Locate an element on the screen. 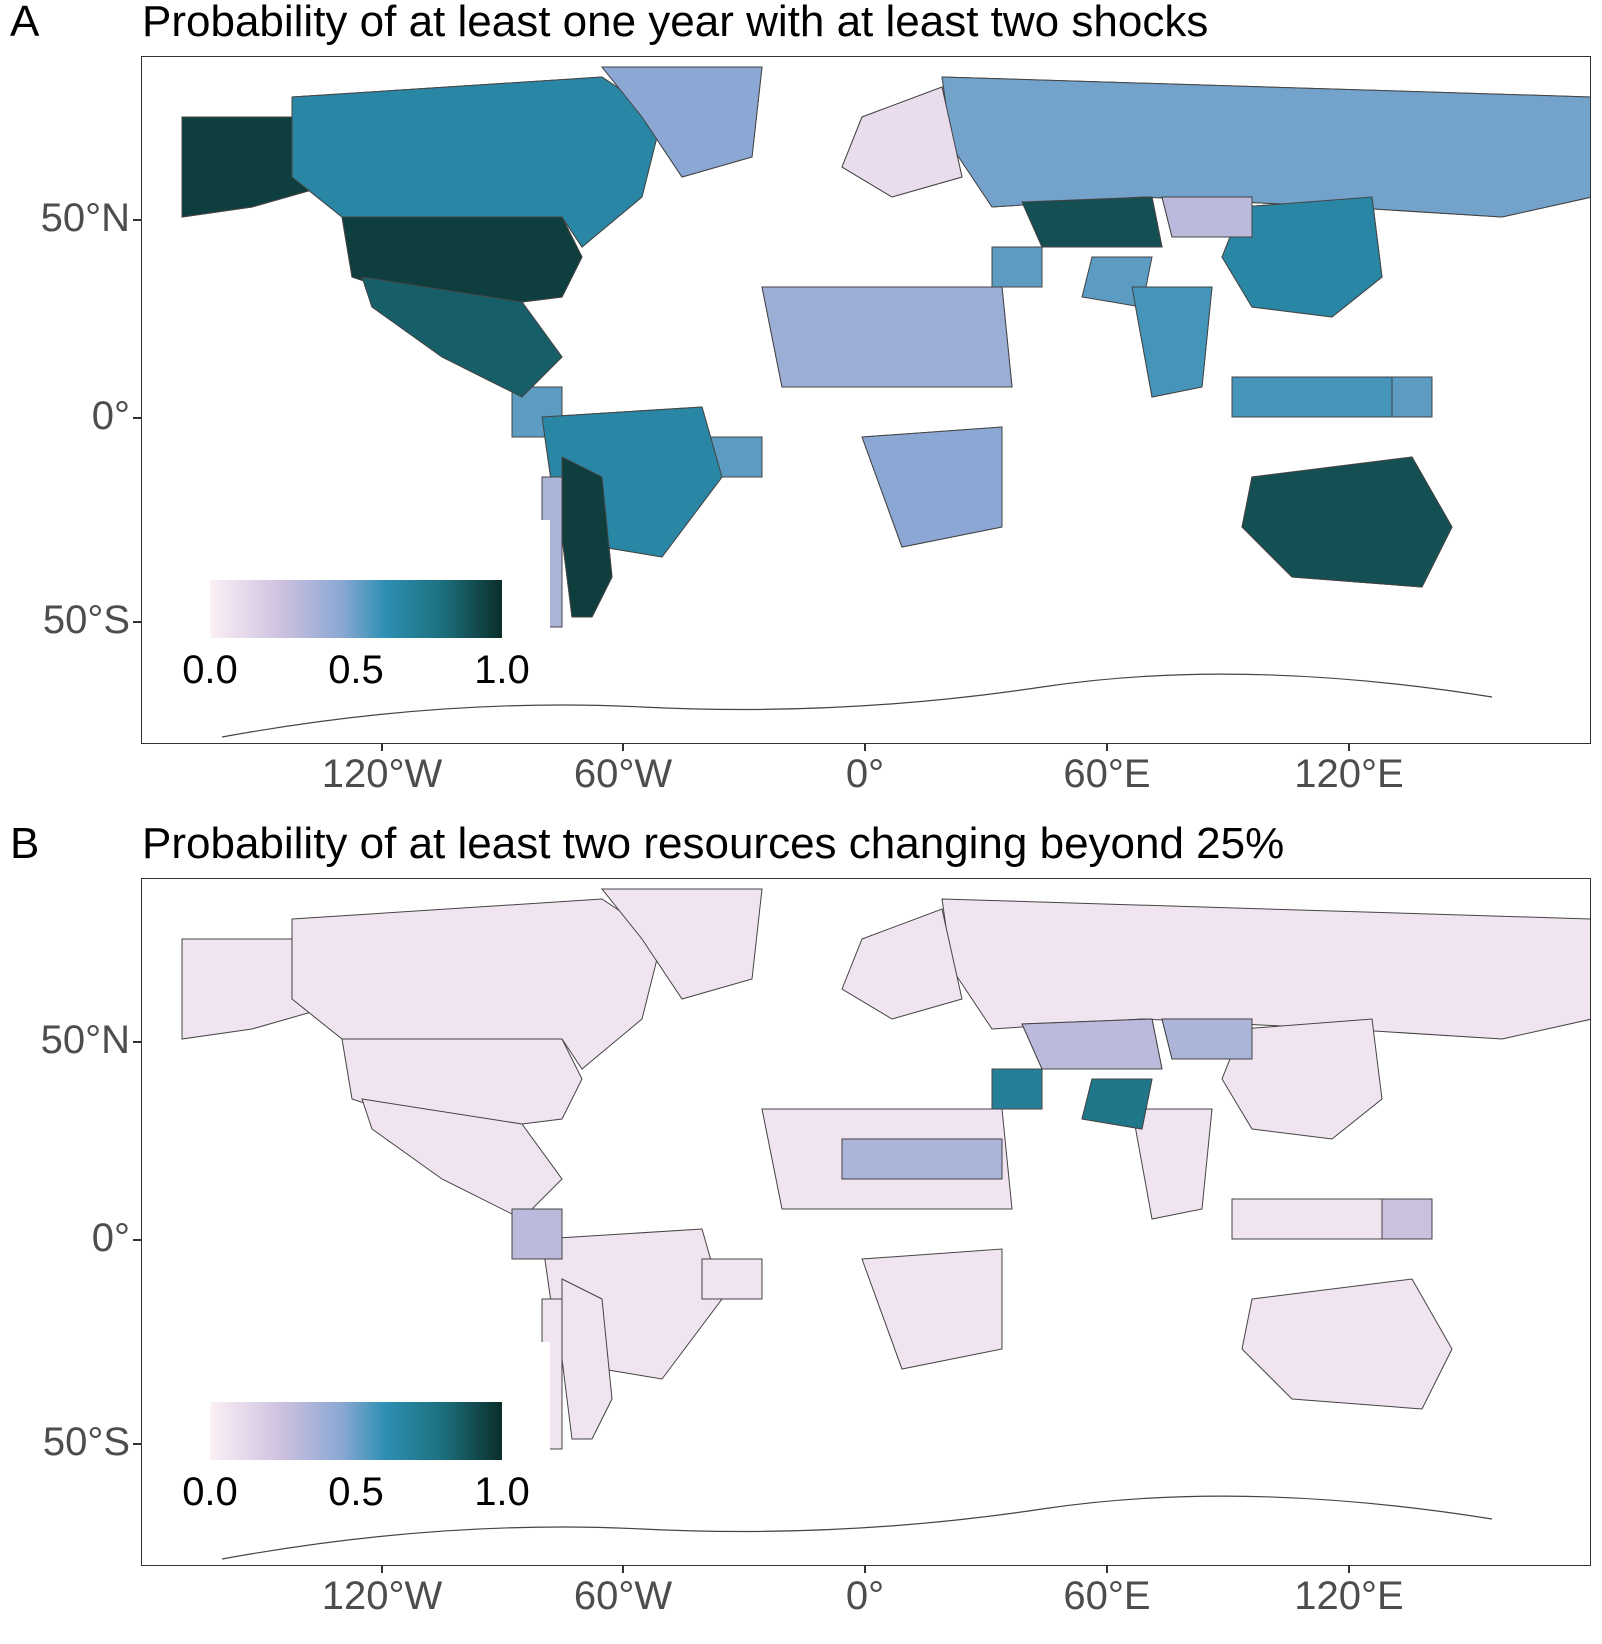  region-pakistan is located at coordinates (1117, 1104).